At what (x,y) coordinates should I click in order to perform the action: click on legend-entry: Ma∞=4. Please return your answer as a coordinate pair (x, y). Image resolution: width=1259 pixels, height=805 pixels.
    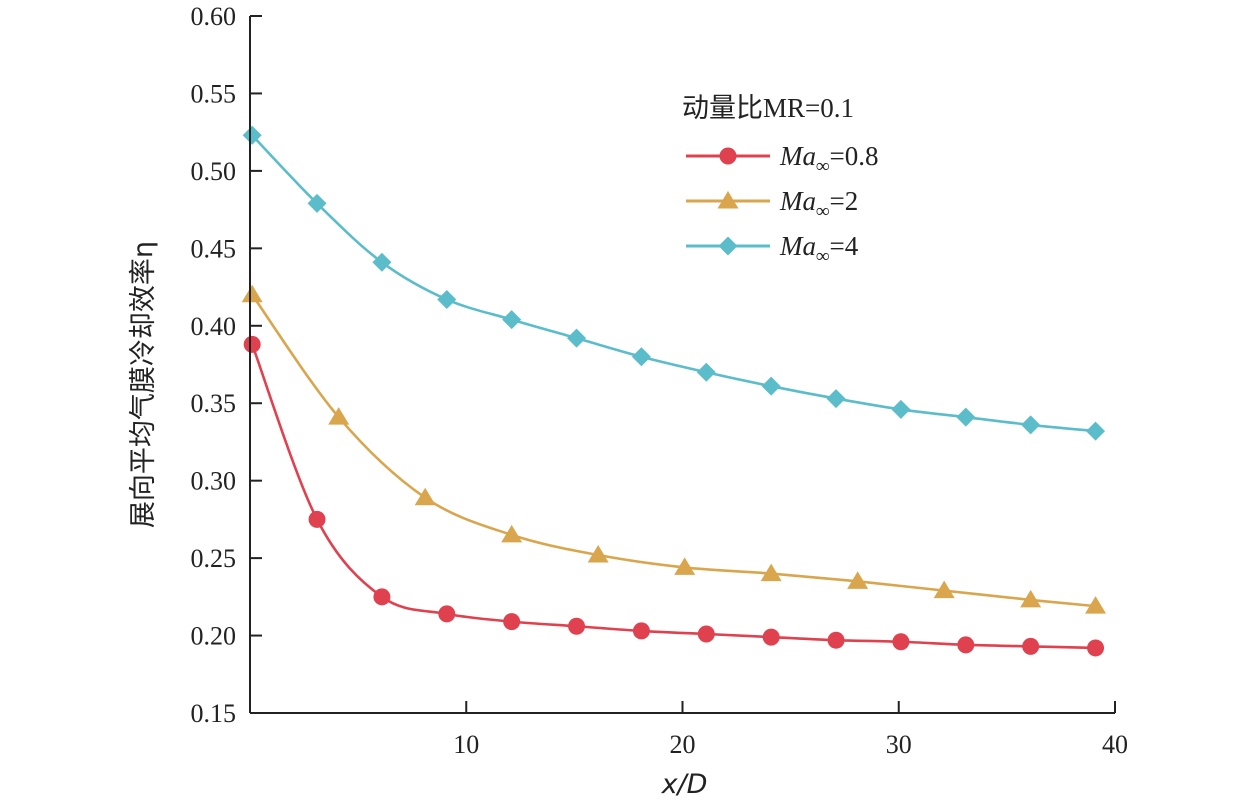
    Looking at the image, I should click on (772, 249).